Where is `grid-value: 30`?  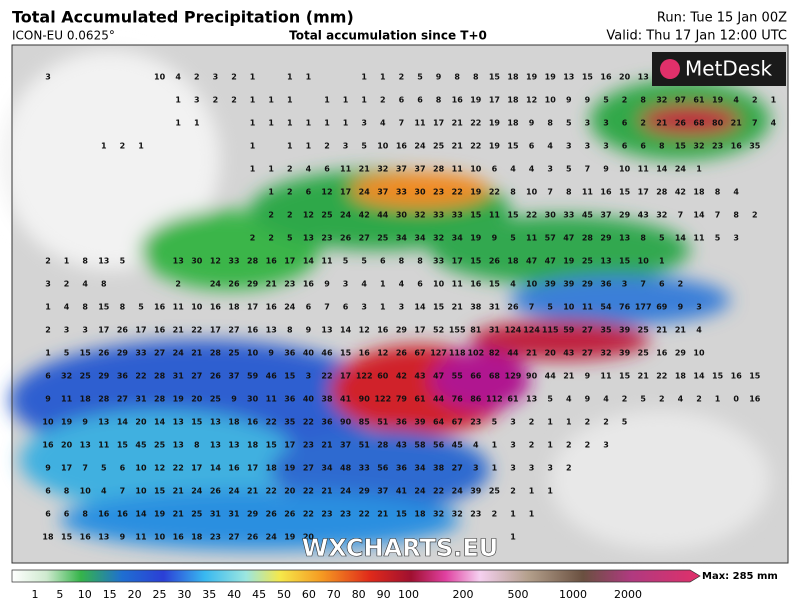
grid-value: 30 is located at coordinates (420, 192).